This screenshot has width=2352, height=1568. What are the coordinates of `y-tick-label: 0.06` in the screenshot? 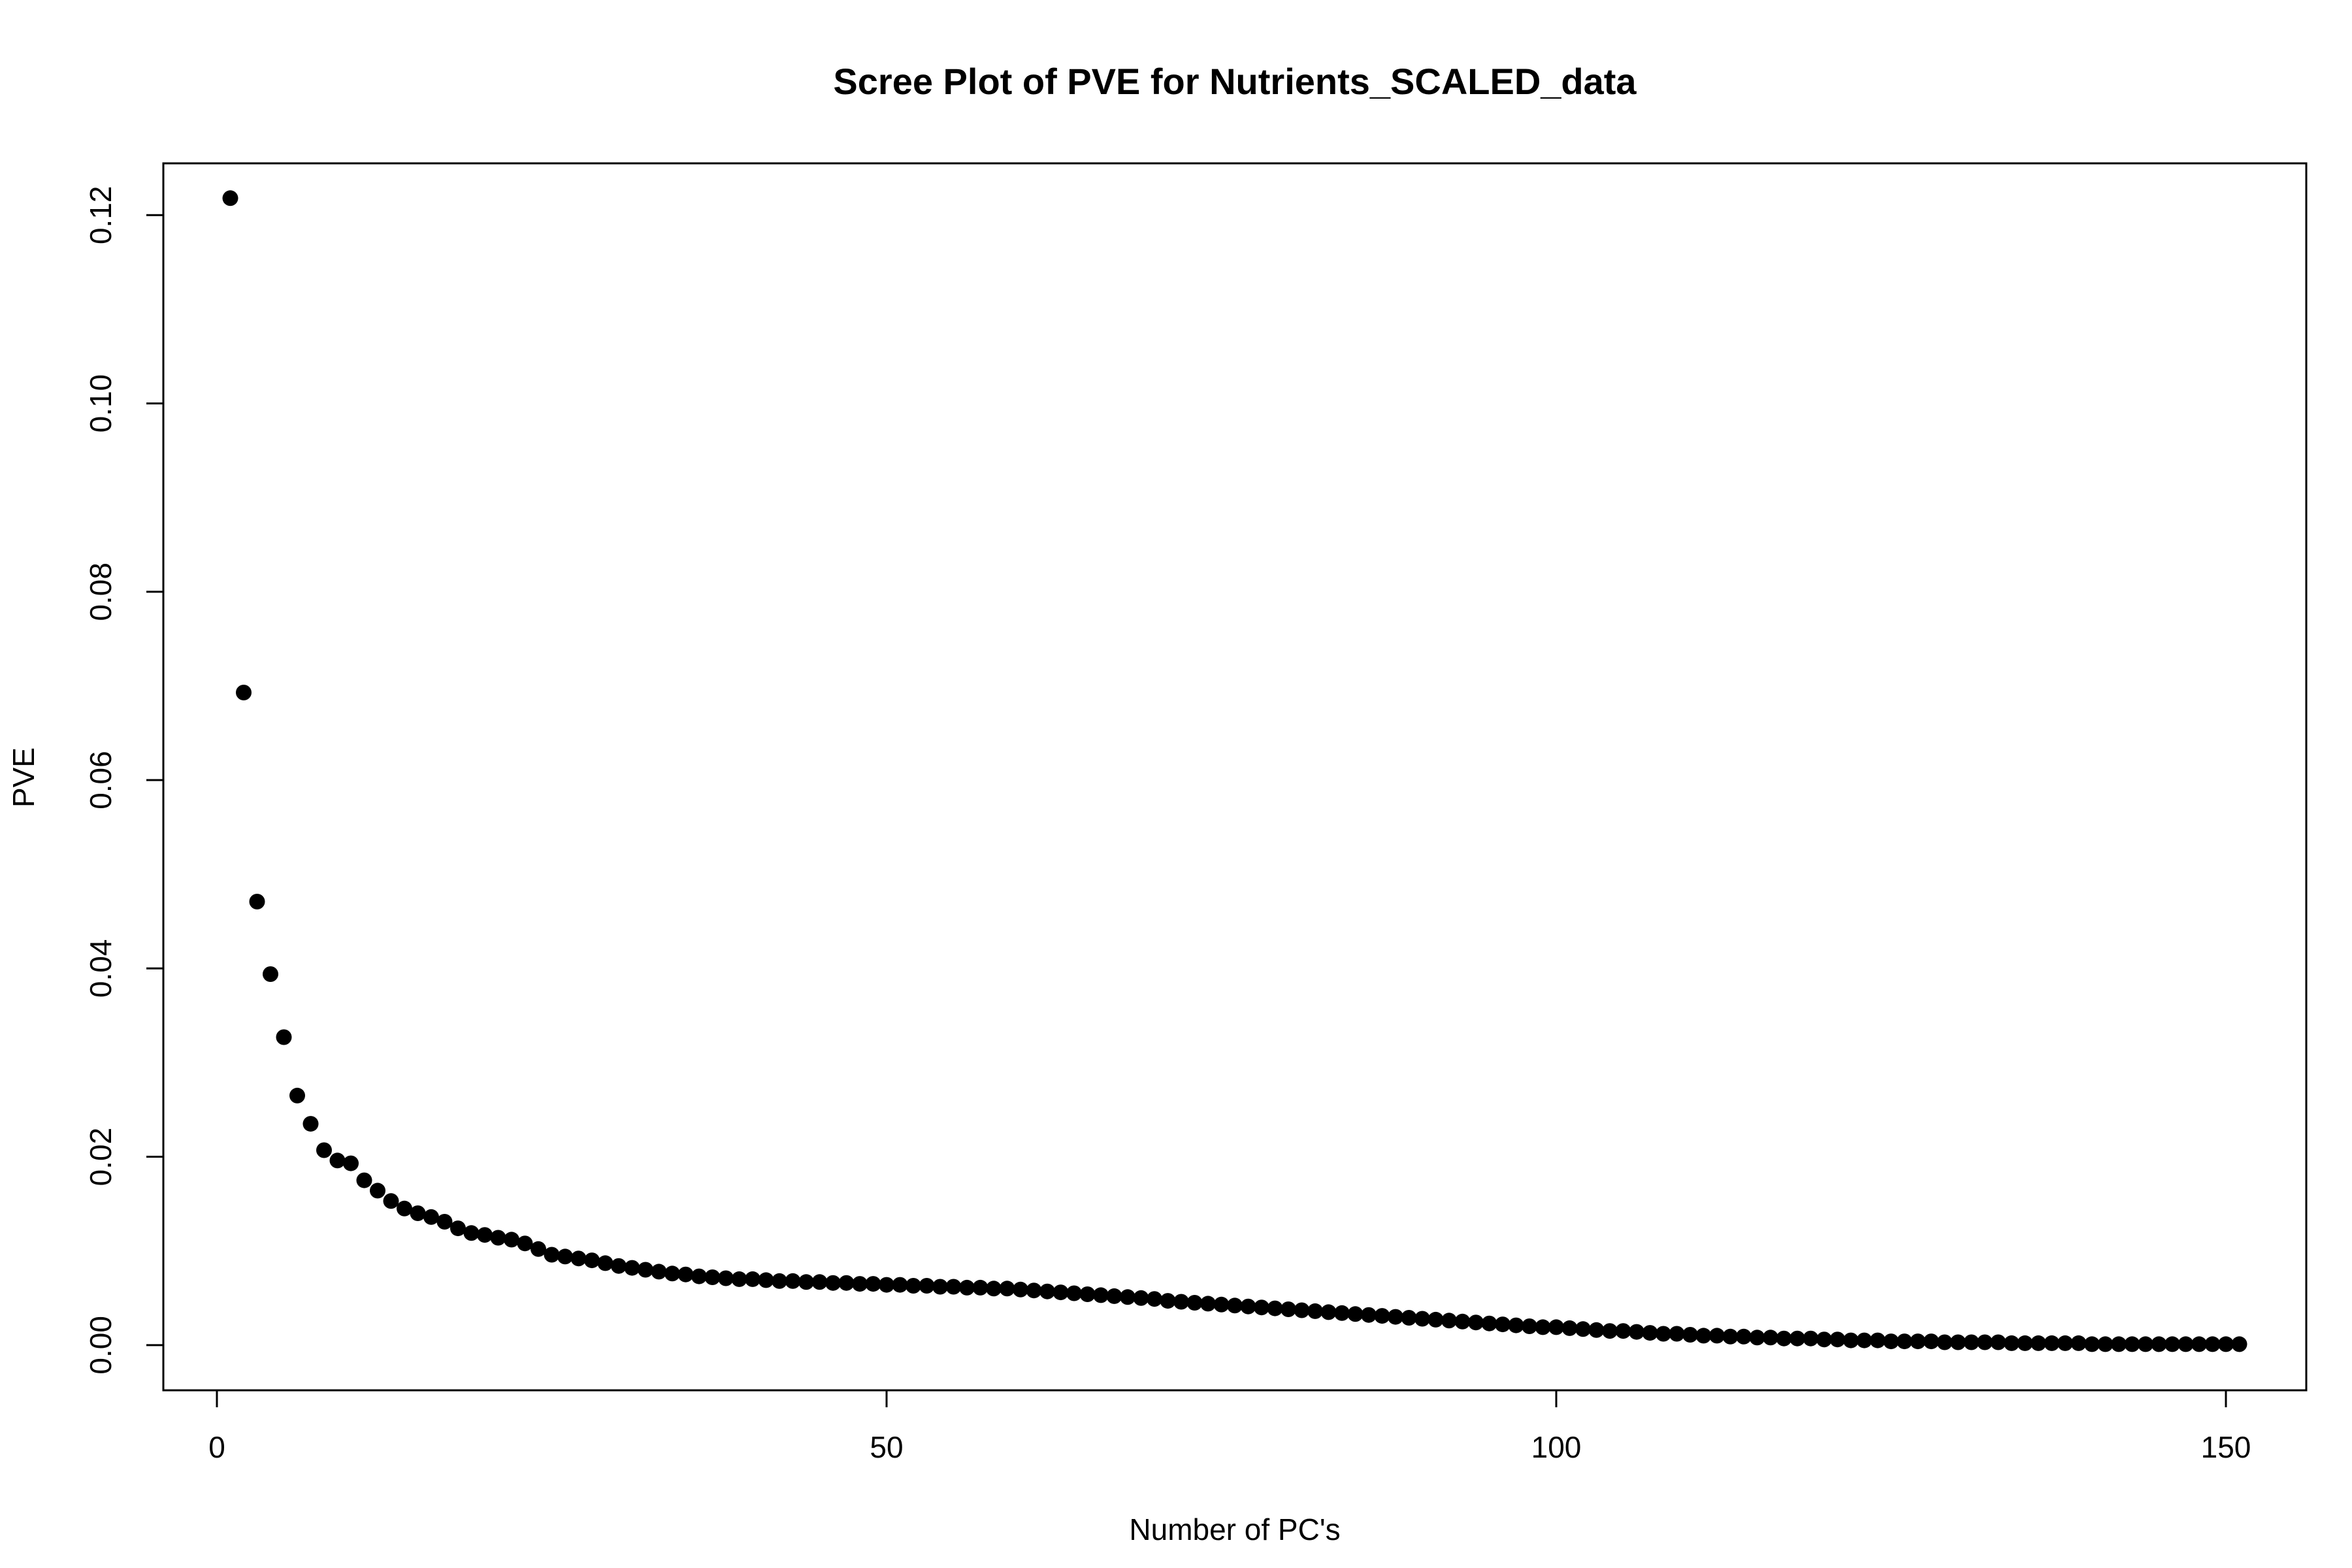 It's located at (101, 780).